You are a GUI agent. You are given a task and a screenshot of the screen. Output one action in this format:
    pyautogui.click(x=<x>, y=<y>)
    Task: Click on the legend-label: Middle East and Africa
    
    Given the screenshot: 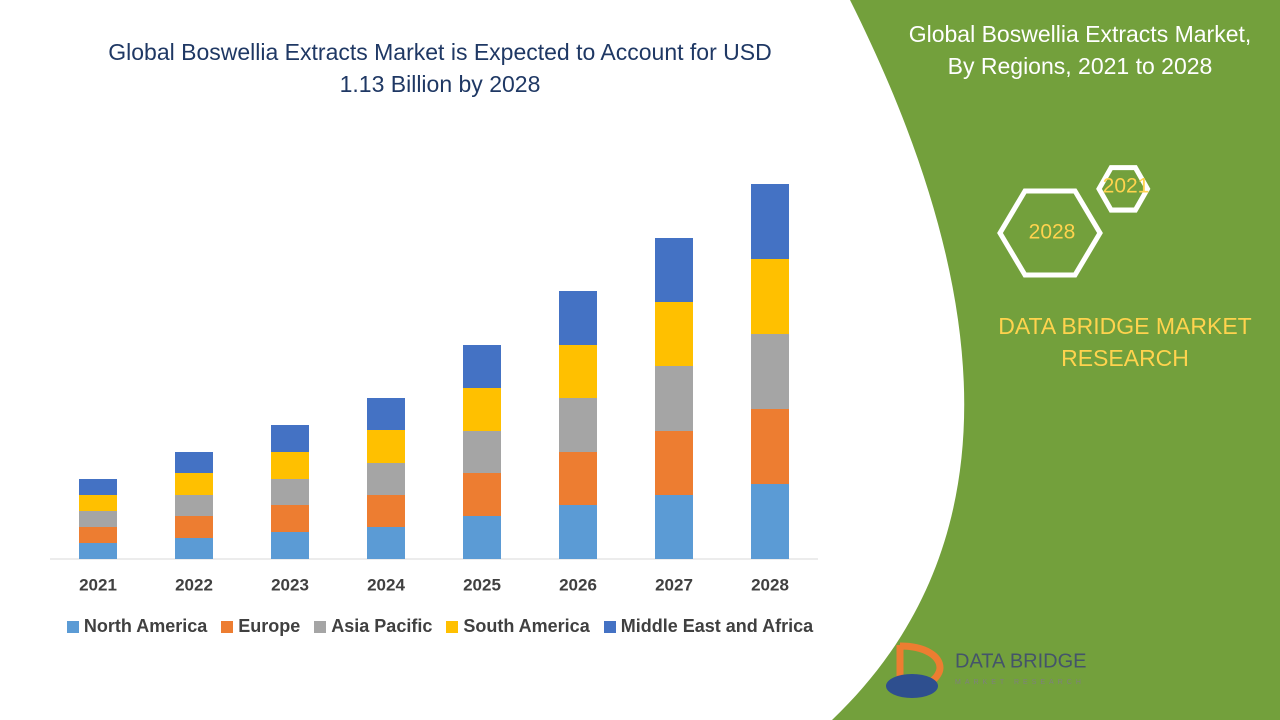 What is the action you would take?
    pyautogui.click(x=717, y=626)
    